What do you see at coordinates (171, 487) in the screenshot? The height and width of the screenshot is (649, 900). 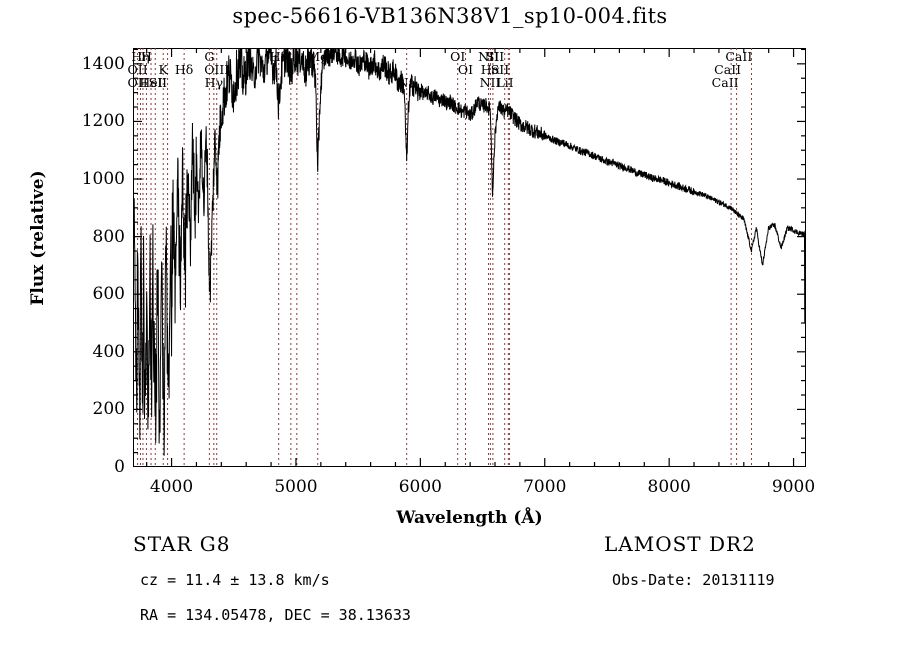 I see `x-tick-label: 4000` at bounding box center [171, 487].